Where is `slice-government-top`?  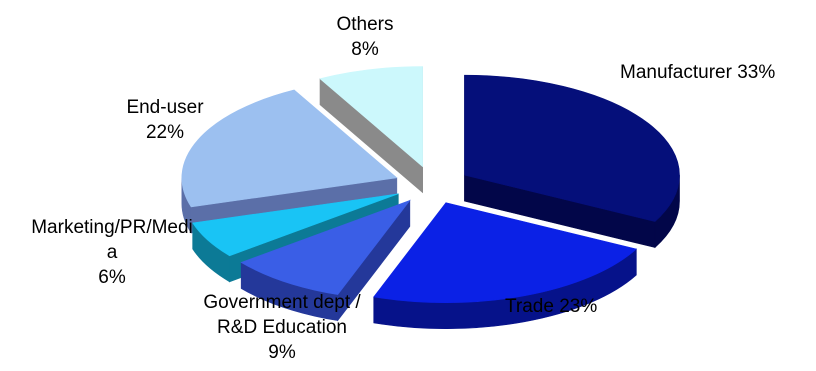
slice-government-top is located at coordinates (325, 247).